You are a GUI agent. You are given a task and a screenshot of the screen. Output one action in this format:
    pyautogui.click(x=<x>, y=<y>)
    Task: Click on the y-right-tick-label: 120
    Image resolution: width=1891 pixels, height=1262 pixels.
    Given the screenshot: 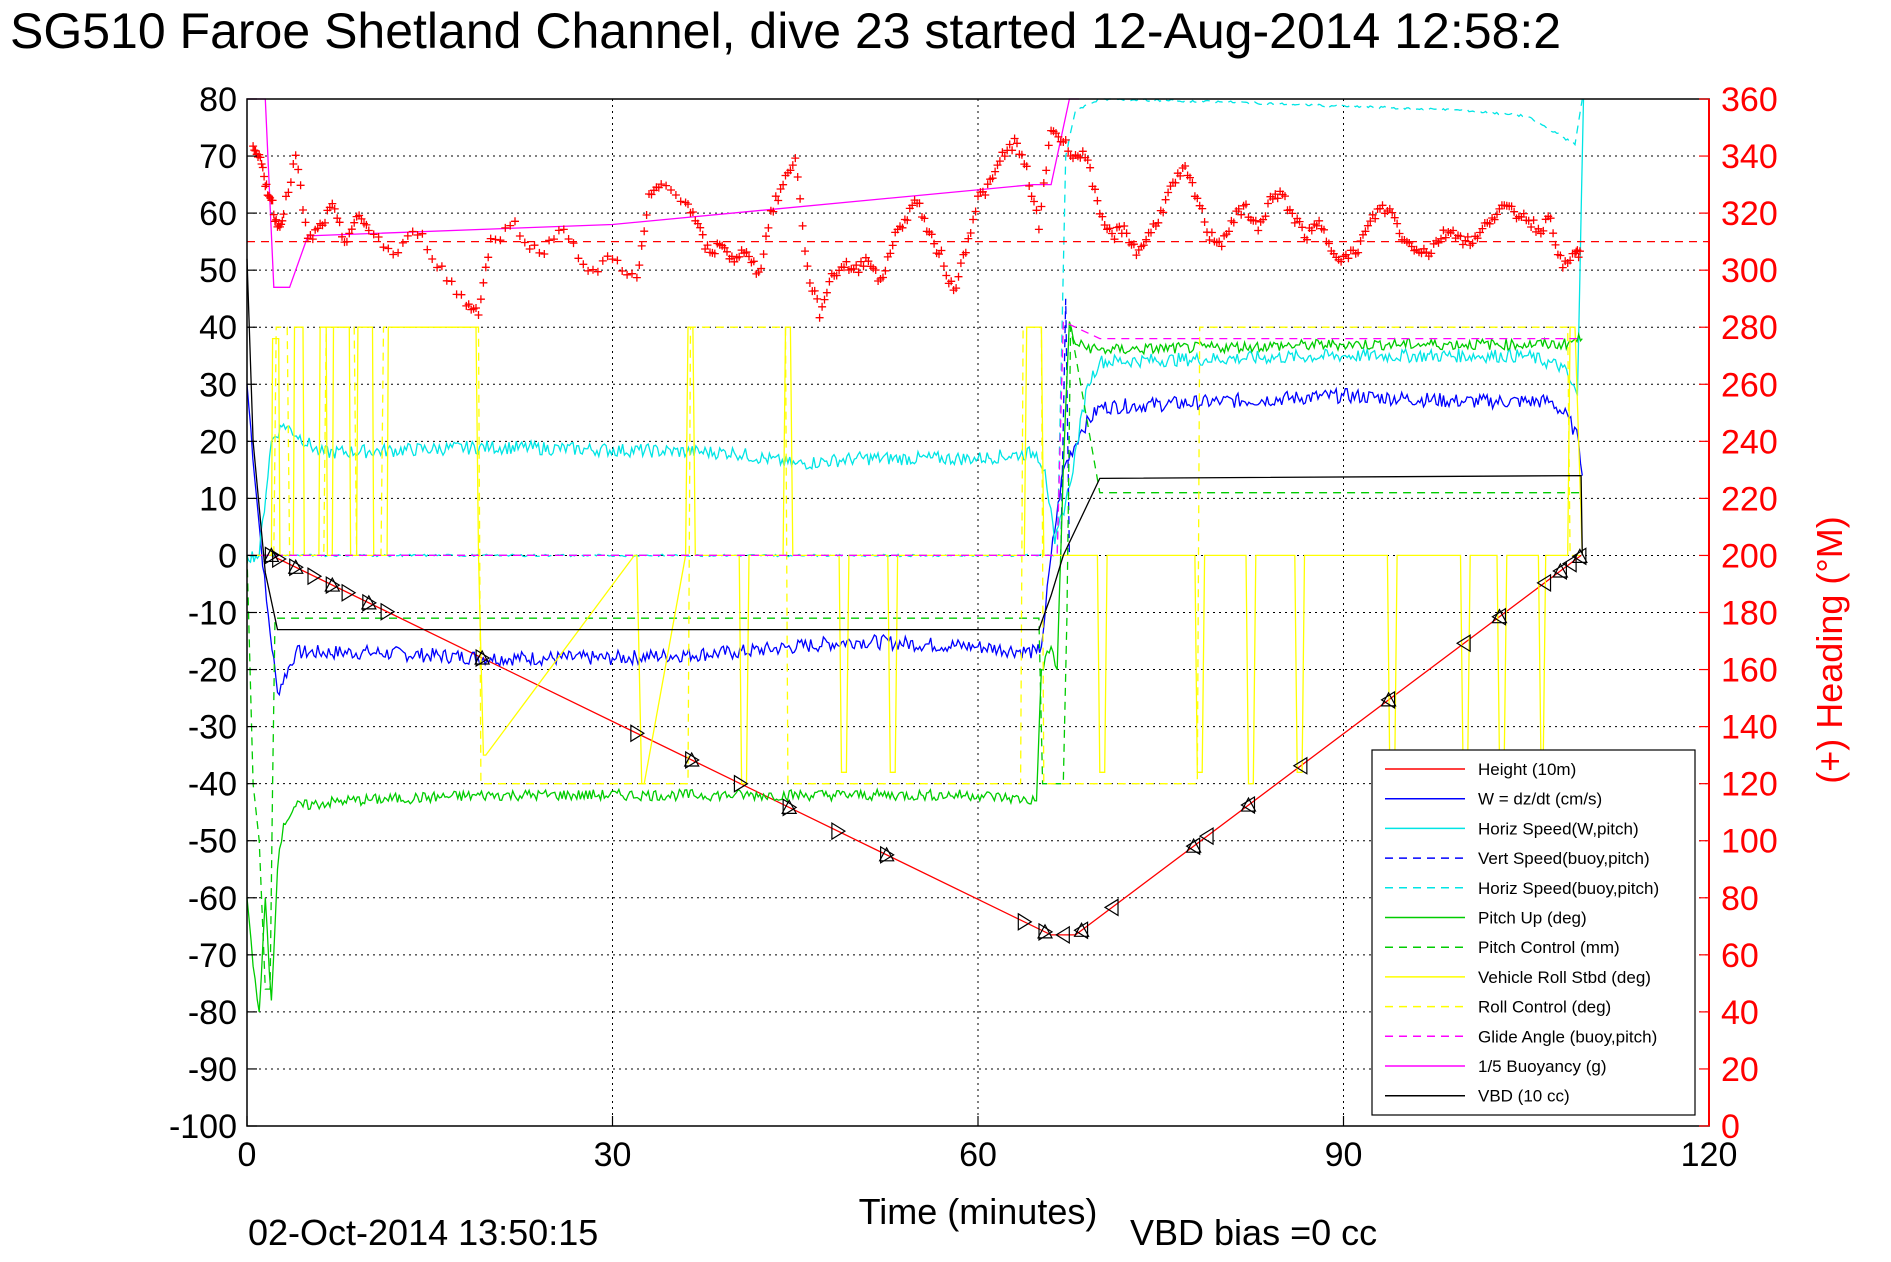 What is the action you would take?
    pyautogui.click(x=1749, y=785)
    